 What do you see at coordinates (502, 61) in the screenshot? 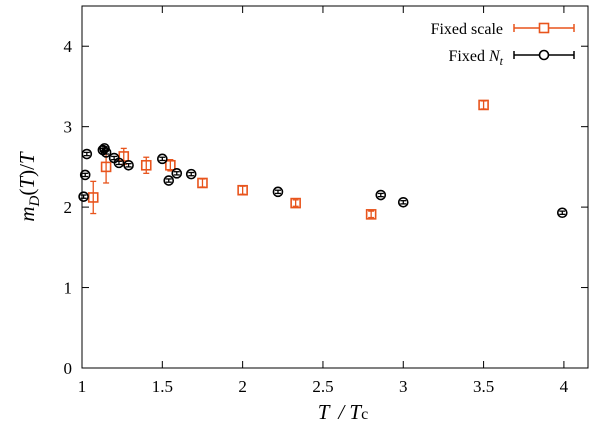
I see `legend-label-fixed-nt-sub: t` at bounding box center [502, 61].